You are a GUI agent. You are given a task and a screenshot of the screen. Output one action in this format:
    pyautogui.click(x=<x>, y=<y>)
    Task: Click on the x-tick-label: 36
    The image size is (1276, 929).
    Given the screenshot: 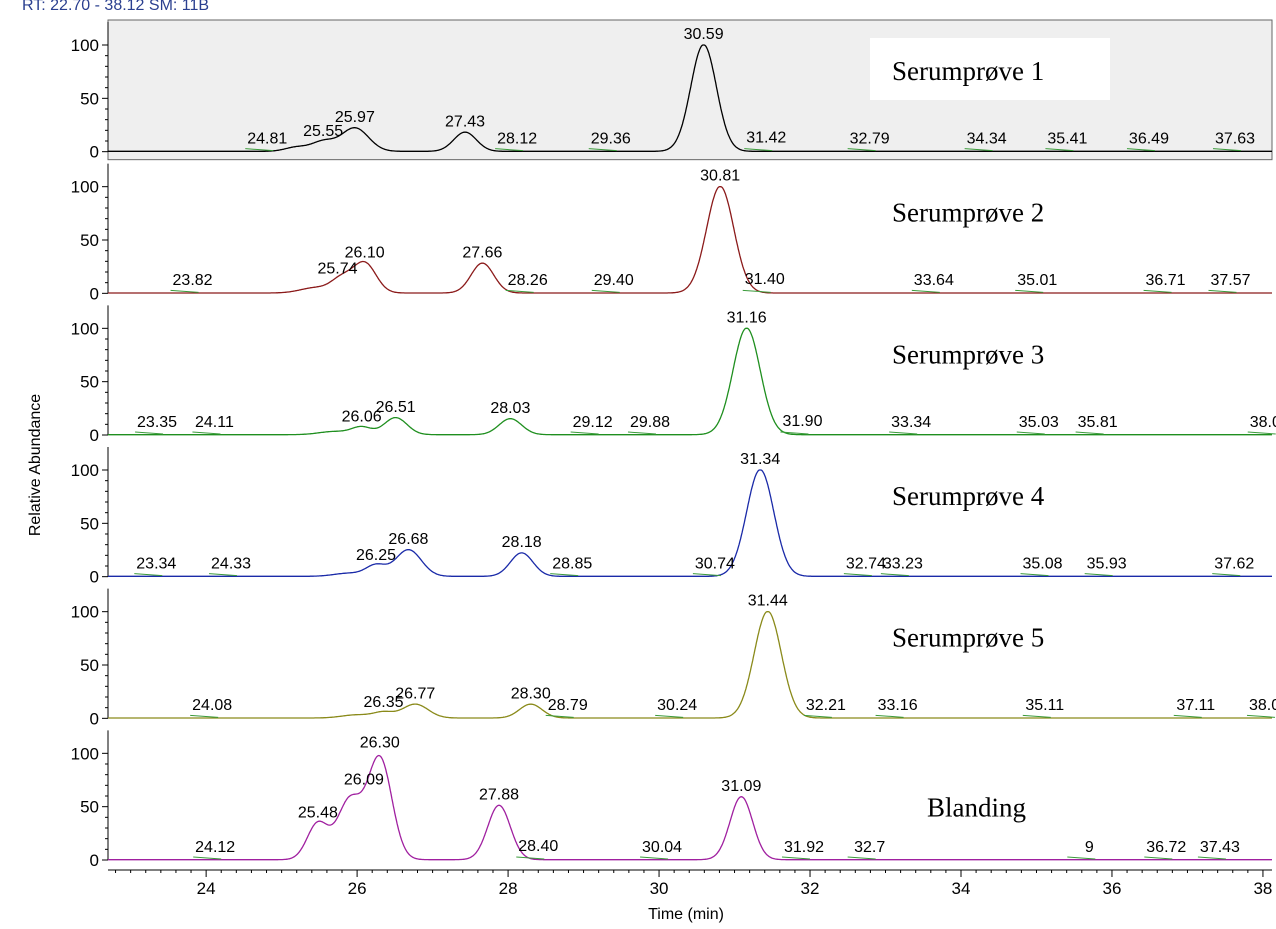 What is the action you would take?
    pyautogui.click(x=1112, y=888)
    